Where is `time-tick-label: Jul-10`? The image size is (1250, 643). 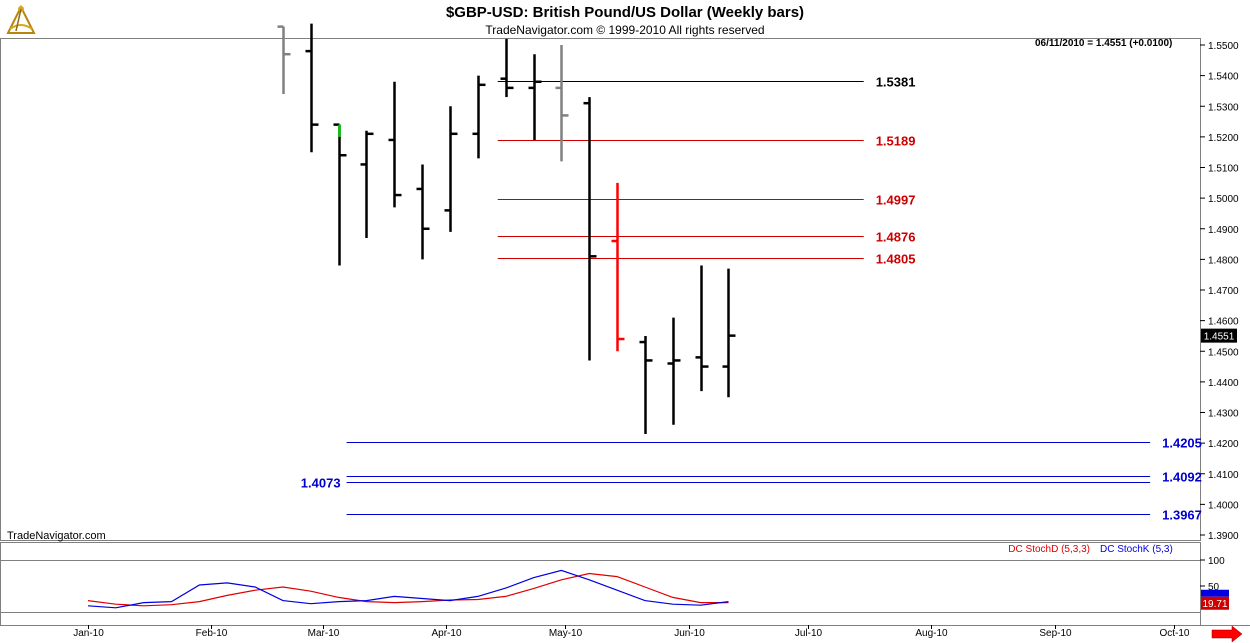 time-tick-label: Jul-10 is located at coordinates (809, 633).